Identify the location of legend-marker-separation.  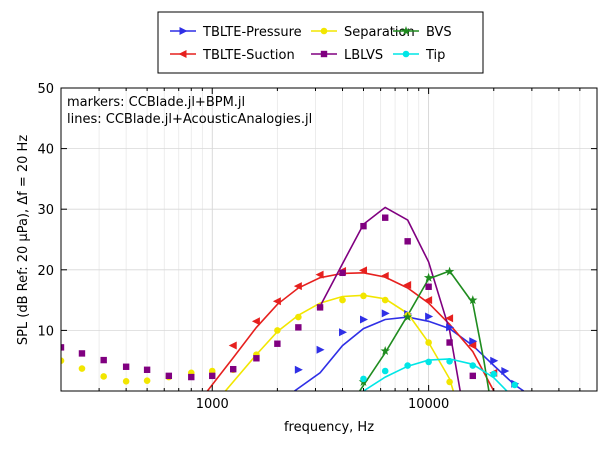
(324, 31).